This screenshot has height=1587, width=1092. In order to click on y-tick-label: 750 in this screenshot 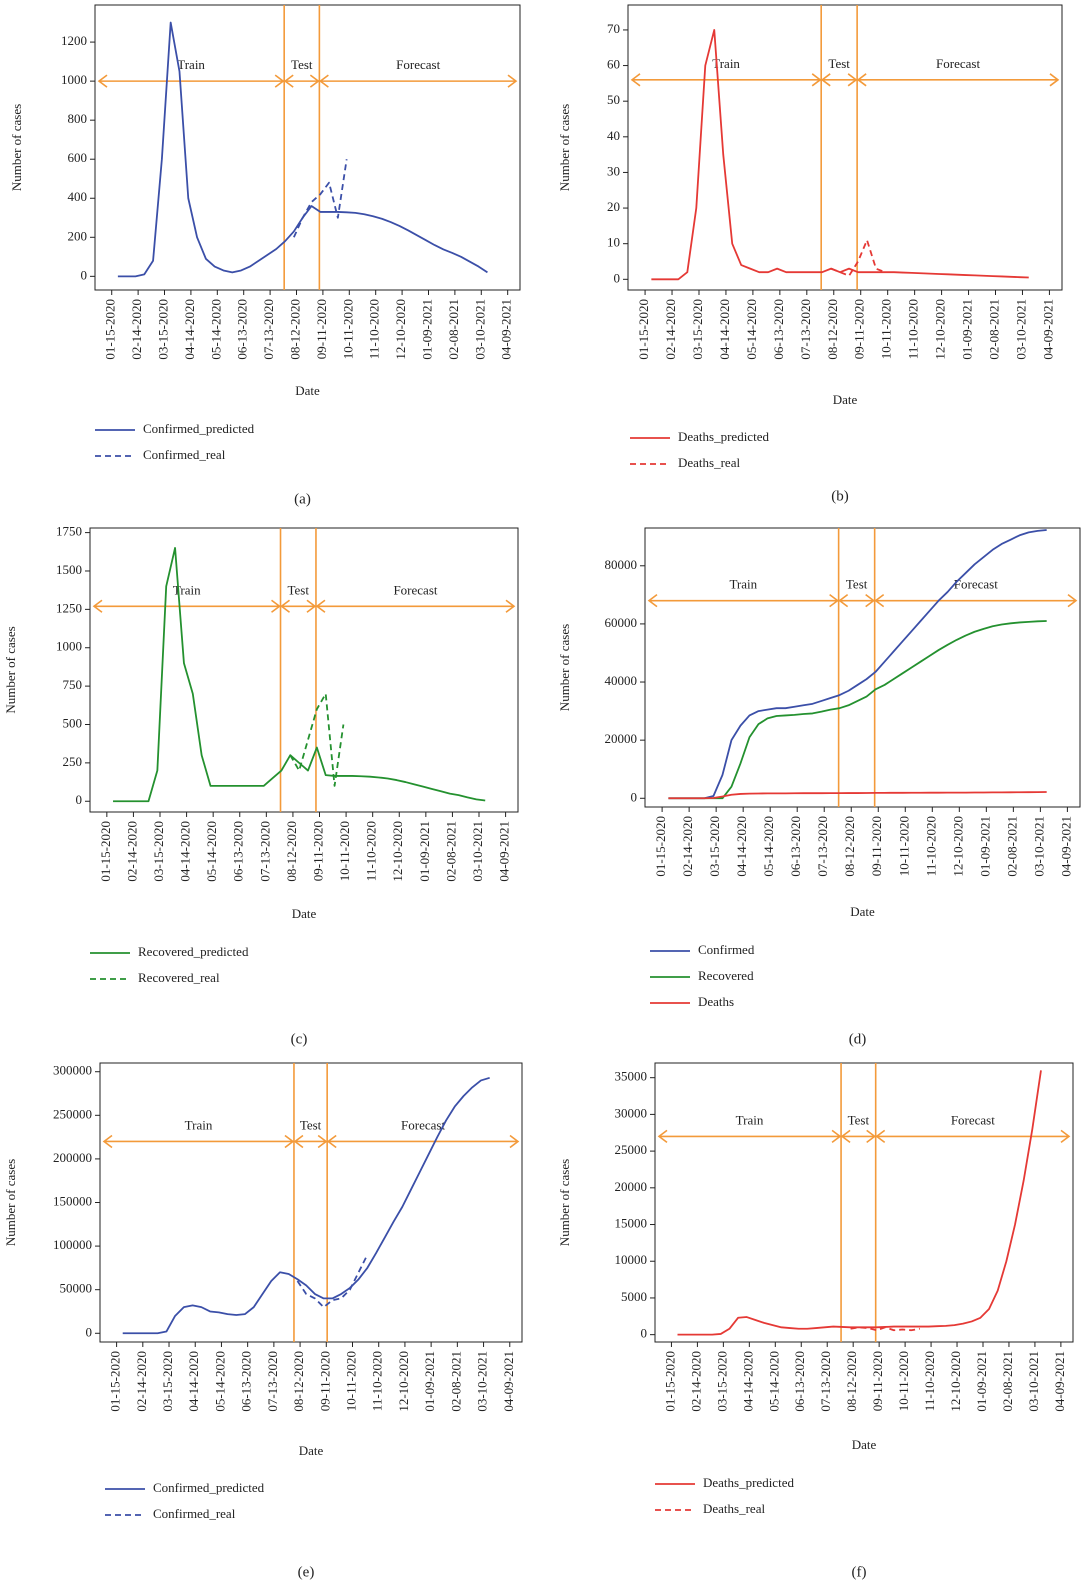, I will do `click(73, 684)`.